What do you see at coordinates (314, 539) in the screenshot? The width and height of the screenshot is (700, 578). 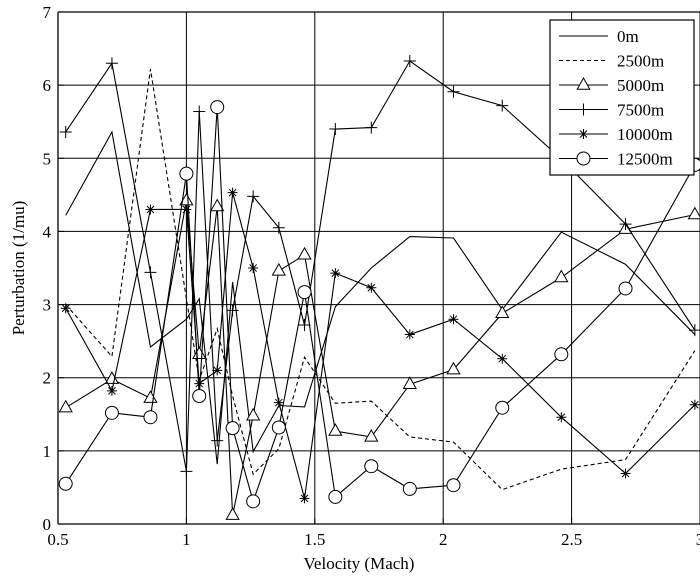 I see `x-tick-label: 1.5` at bounding box center [314, 539].